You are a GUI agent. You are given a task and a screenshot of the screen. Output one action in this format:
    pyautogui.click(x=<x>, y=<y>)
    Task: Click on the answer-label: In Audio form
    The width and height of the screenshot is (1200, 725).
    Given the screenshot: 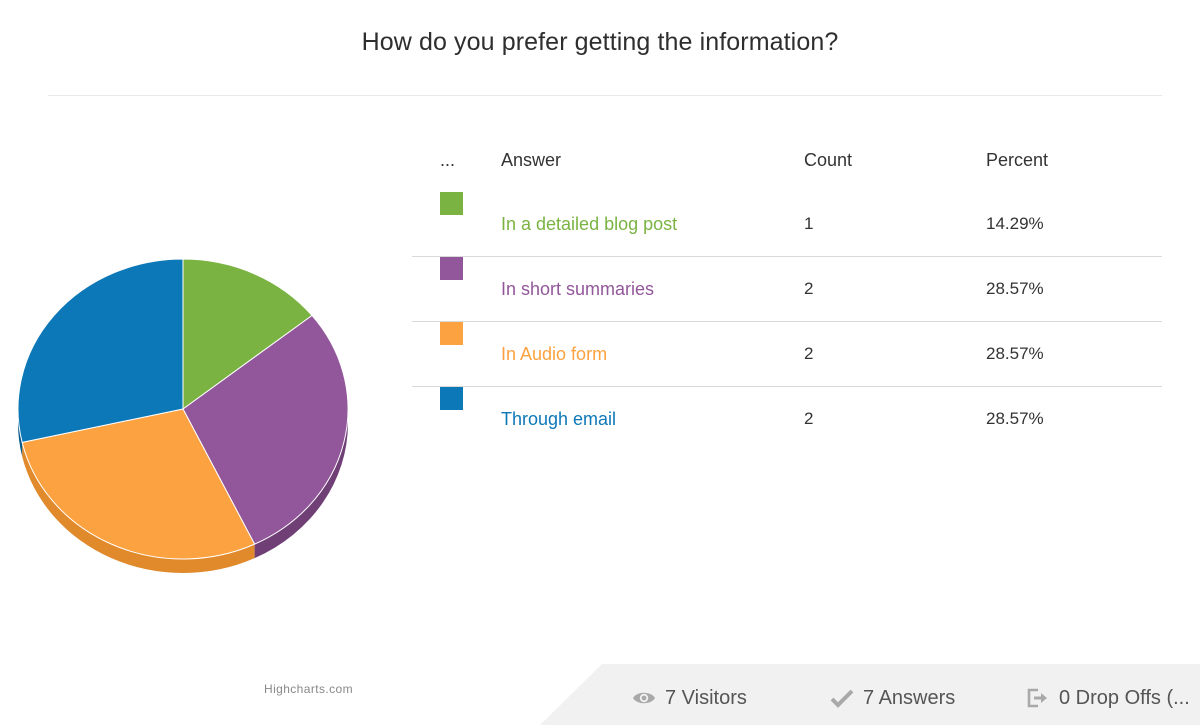 What is the action you would take?
    pyautogui.click(x=554, y=354)
    